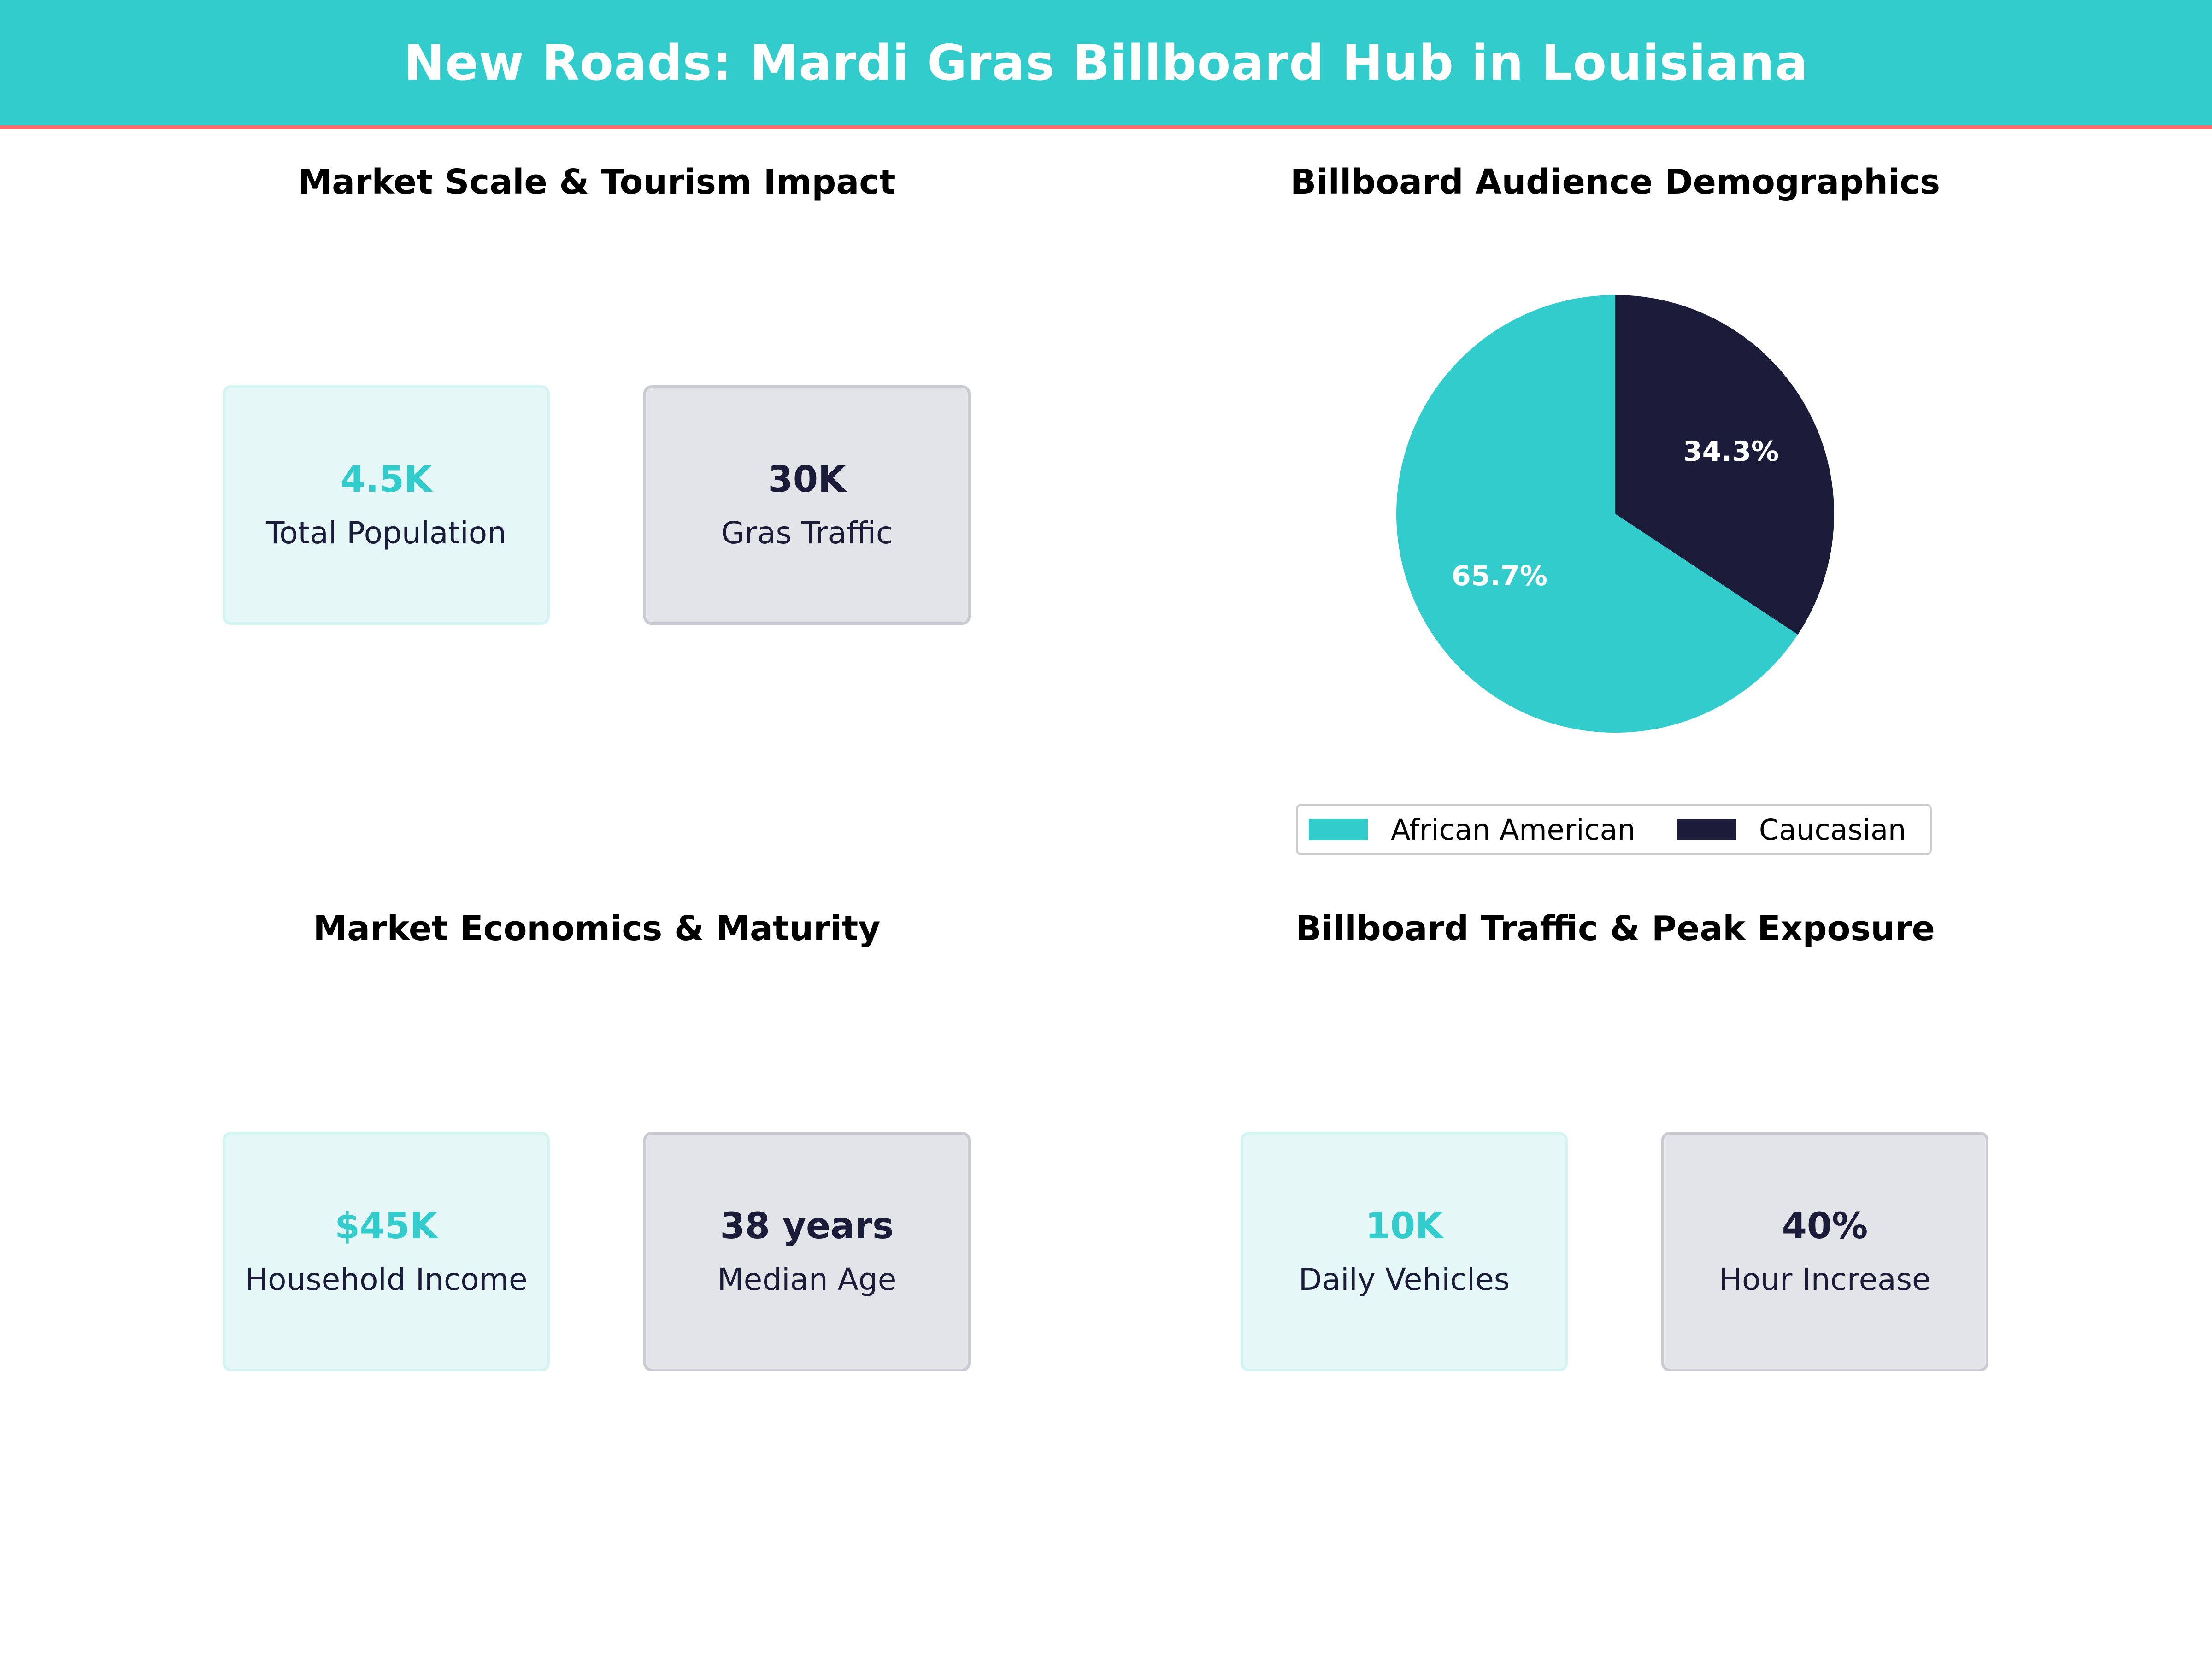 The height and width of the screenshot is (1659, 2212). What do you see at coordinates (1404, 1279) in the screenshot?
I see `kpi-label: Daily Vehicles` at bounding box center [1404, 1279].